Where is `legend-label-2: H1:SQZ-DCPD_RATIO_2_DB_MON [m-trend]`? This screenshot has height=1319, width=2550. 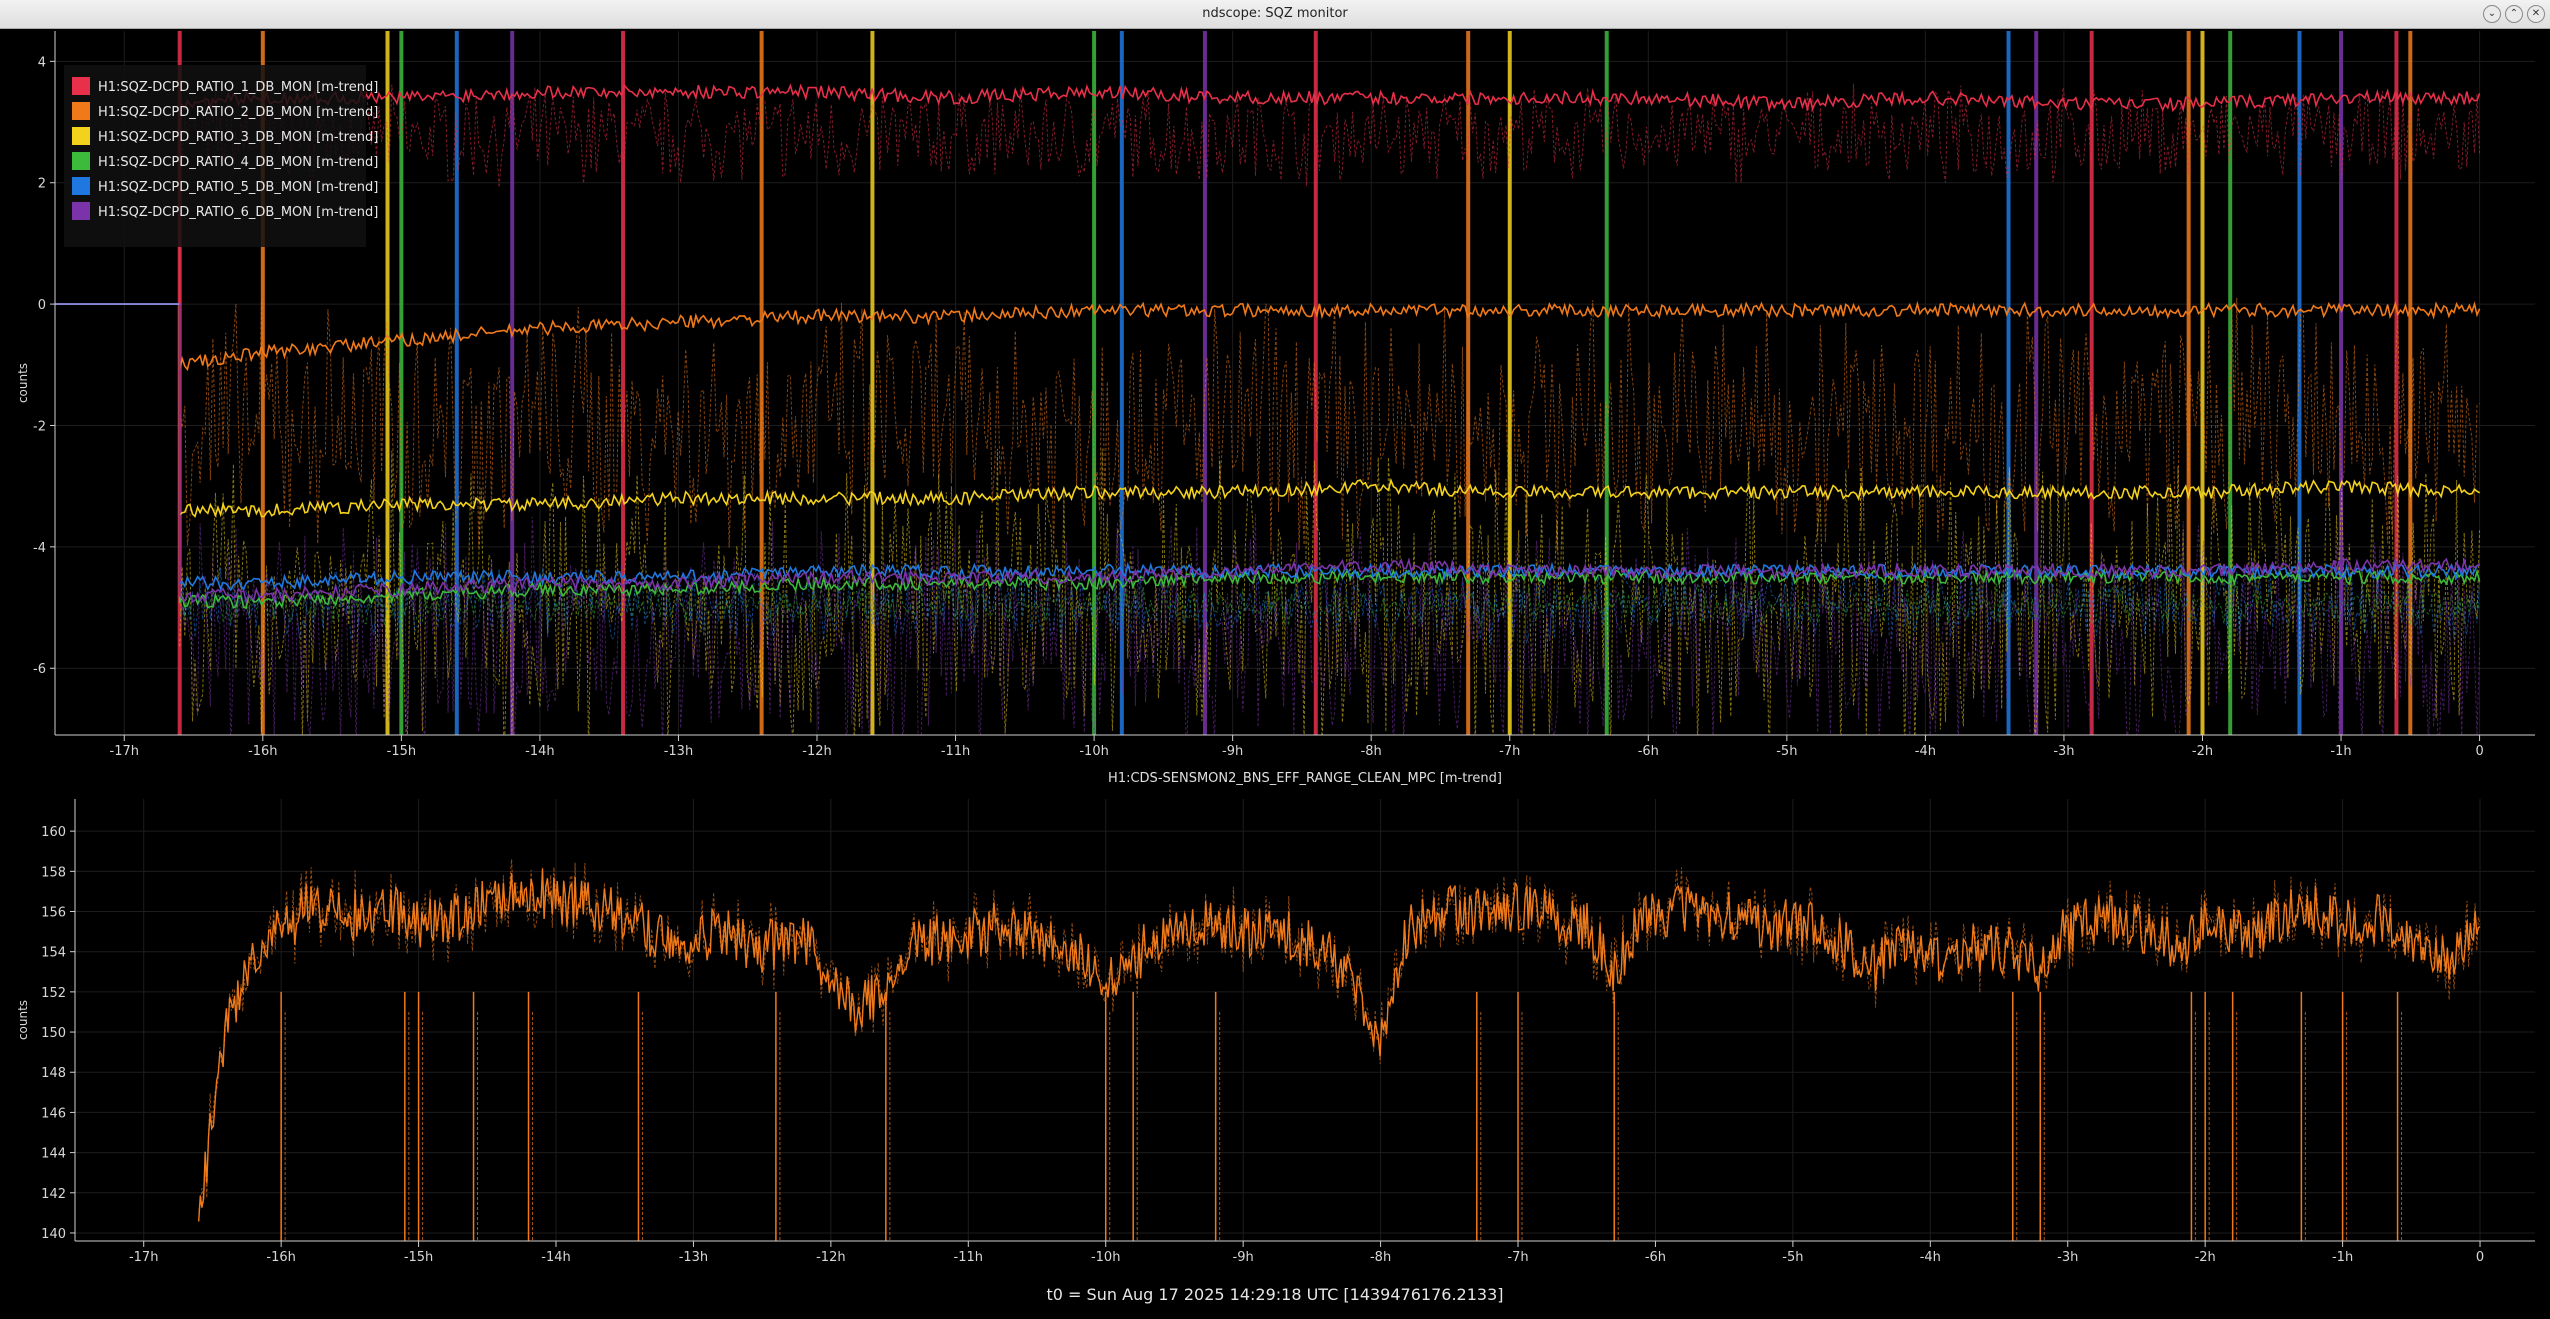
legend-label-2: H1:SQZ-DCPD_RATIO_2_DB_MON [m-trend] is located at coordinates (238, 112).